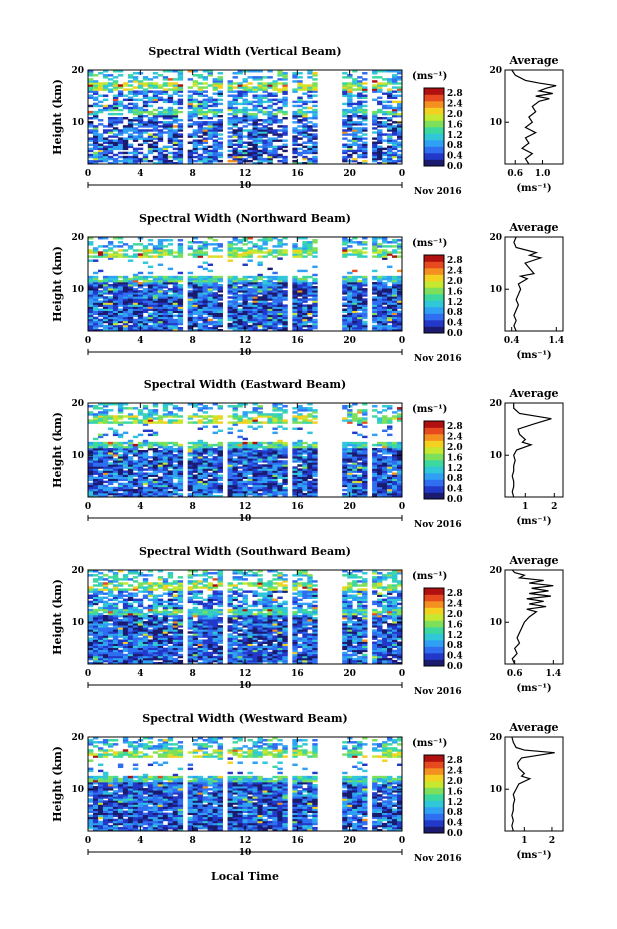 The height and width of the screenshot is (929, 617). I want to click on colorbar-tick-label: 0.0, so click(455, 167).